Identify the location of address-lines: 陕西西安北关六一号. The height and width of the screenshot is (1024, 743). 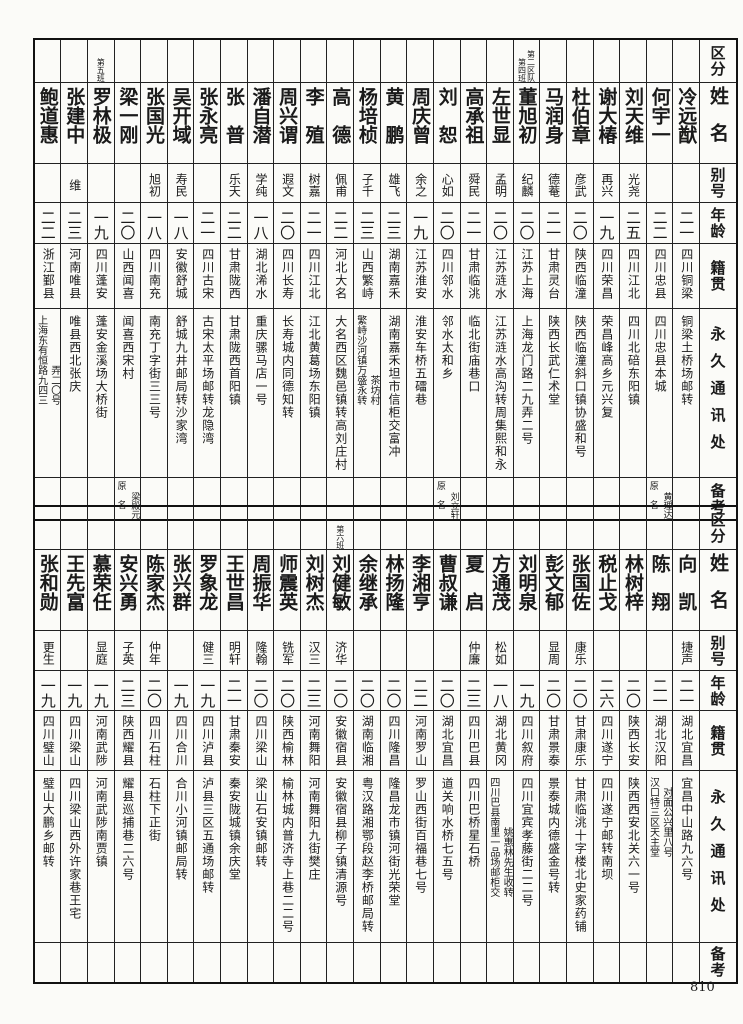
(633, 833).